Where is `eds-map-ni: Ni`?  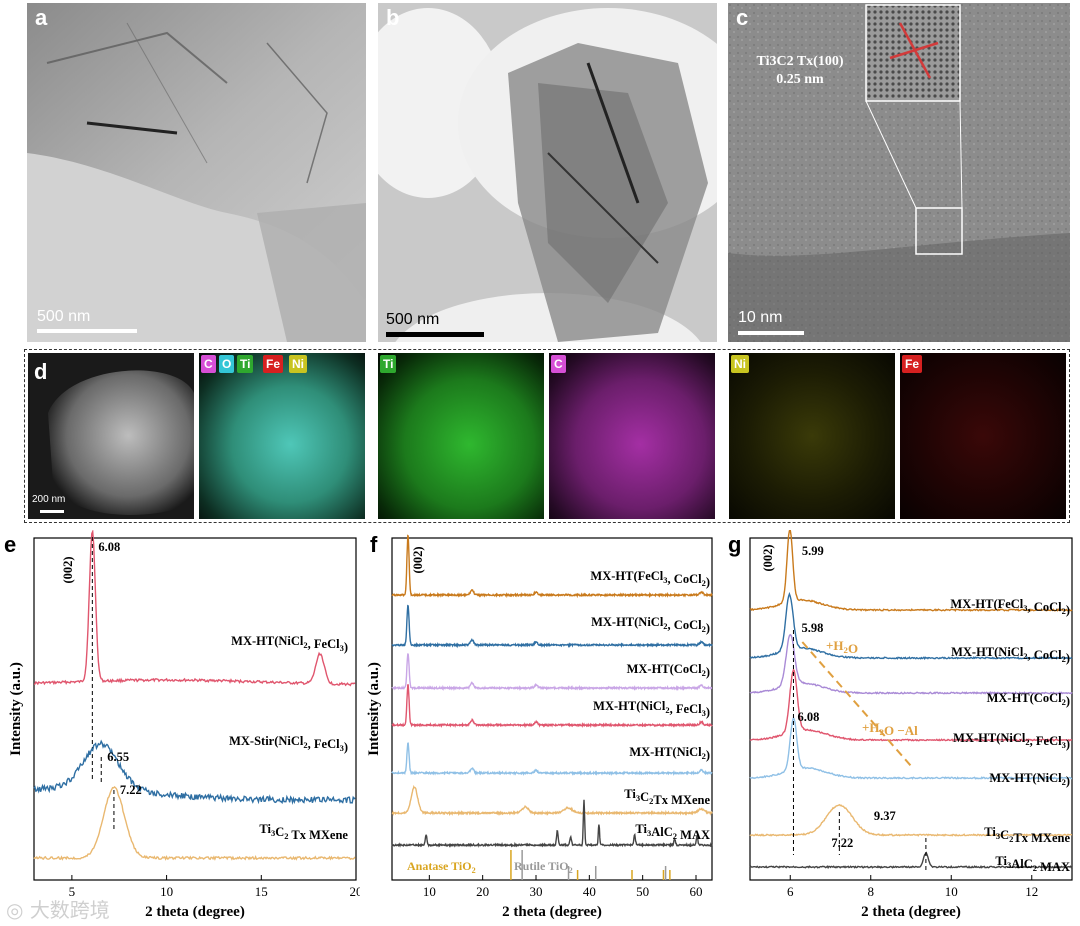 eds-map-ni: Ni is located at coordinates (812, 436).